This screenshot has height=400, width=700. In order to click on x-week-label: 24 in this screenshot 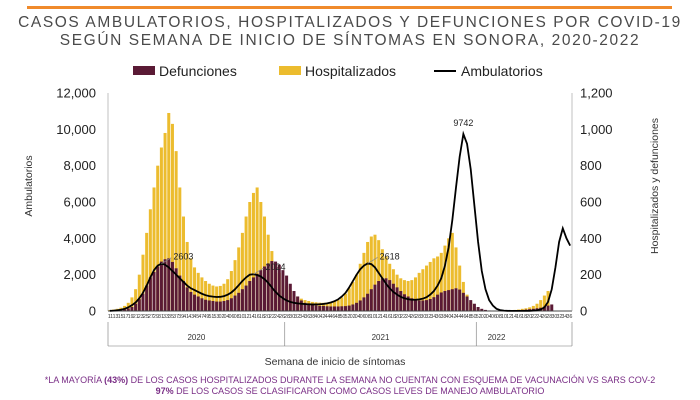, I will do `click(539, 317)`.